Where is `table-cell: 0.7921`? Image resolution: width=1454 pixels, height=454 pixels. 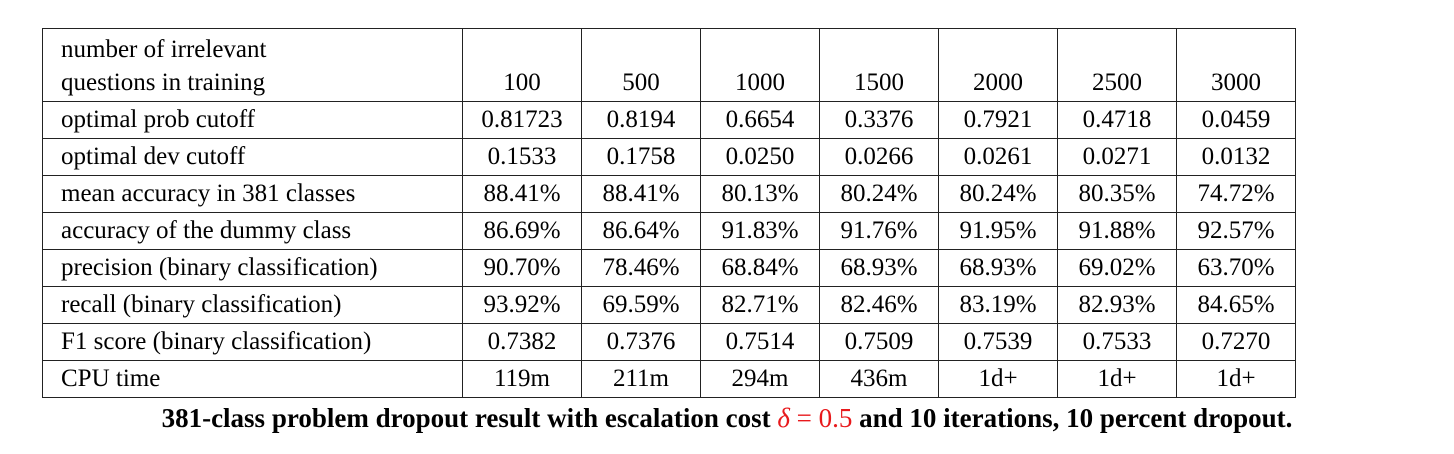 table-cell: 0.7921 is located at coordinates (998, 120).